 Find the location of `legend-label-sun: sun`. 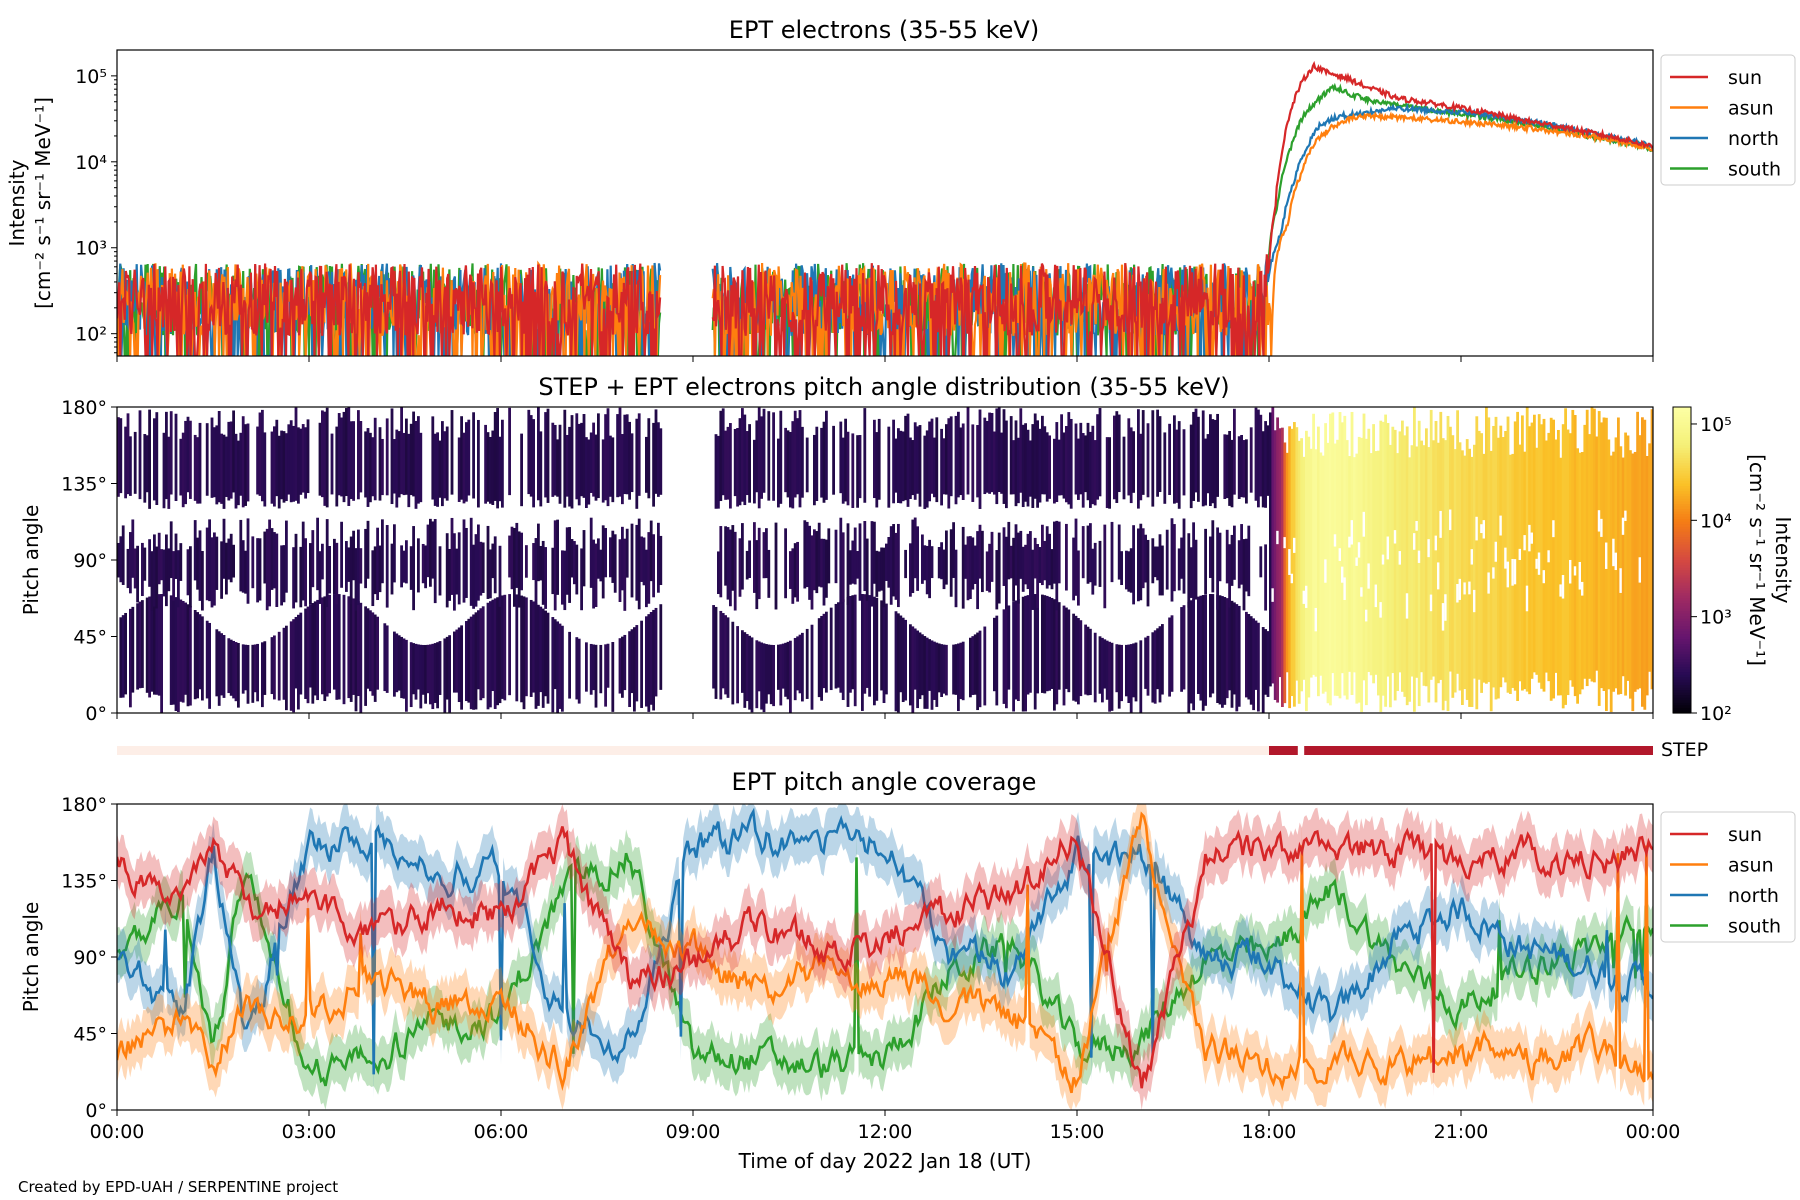

legend-label-sun: sun is located at coordinates (1745, 835).